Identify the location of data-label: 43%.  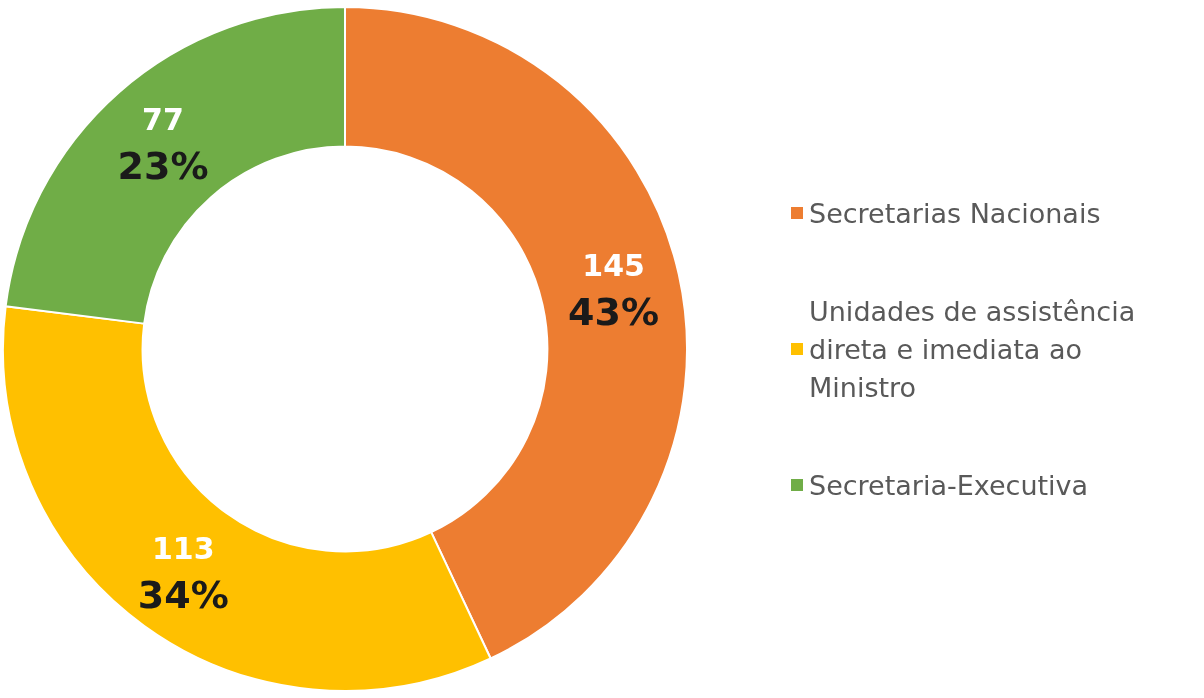
(614, 311).